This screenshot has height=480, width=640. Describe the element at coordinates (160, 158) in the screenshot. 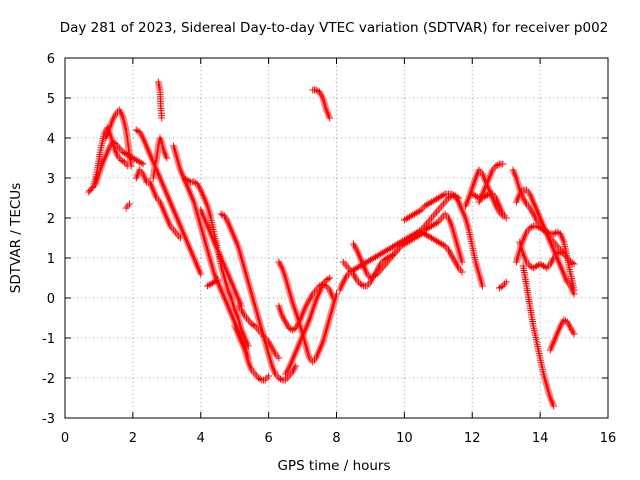

I see `arc-8-markers` at that location.